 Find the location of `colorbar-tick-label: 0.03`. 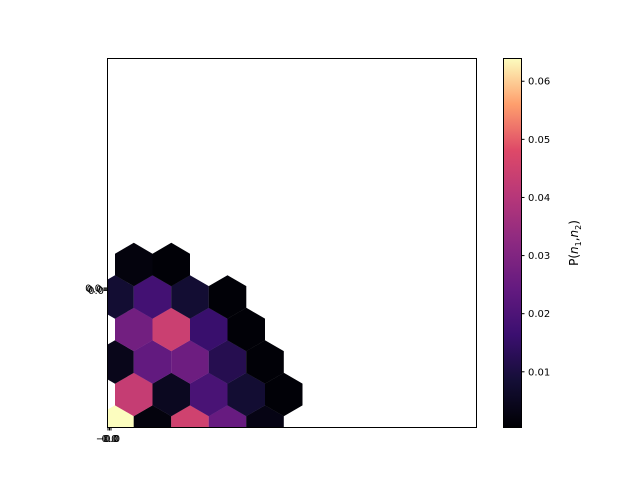

colorbar-tick-label: 0.03 is located at coordinates (539, 256).